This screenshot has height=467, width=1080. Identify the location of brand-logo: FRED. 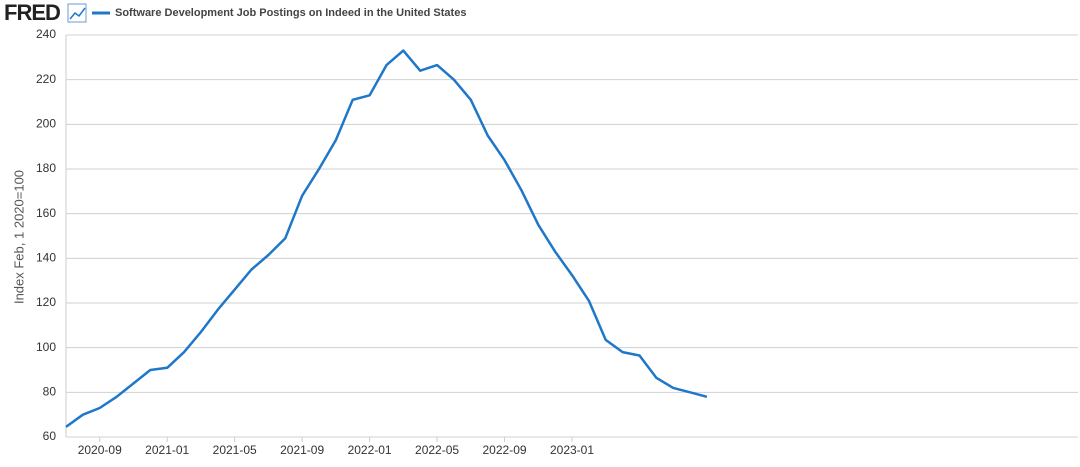
(32, 12).